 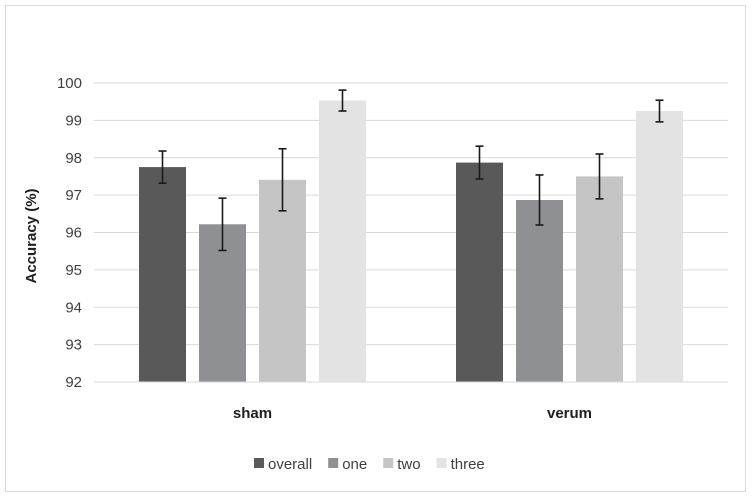 I want to click on legend: overall one two three, so click(x=369, y=464).